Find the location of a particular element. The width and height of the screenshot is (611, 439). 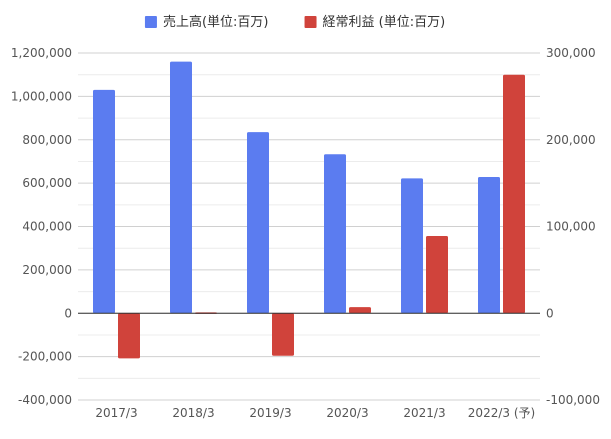

left-axis-tick-label: 600,000 is located at coordinates (47, 183).